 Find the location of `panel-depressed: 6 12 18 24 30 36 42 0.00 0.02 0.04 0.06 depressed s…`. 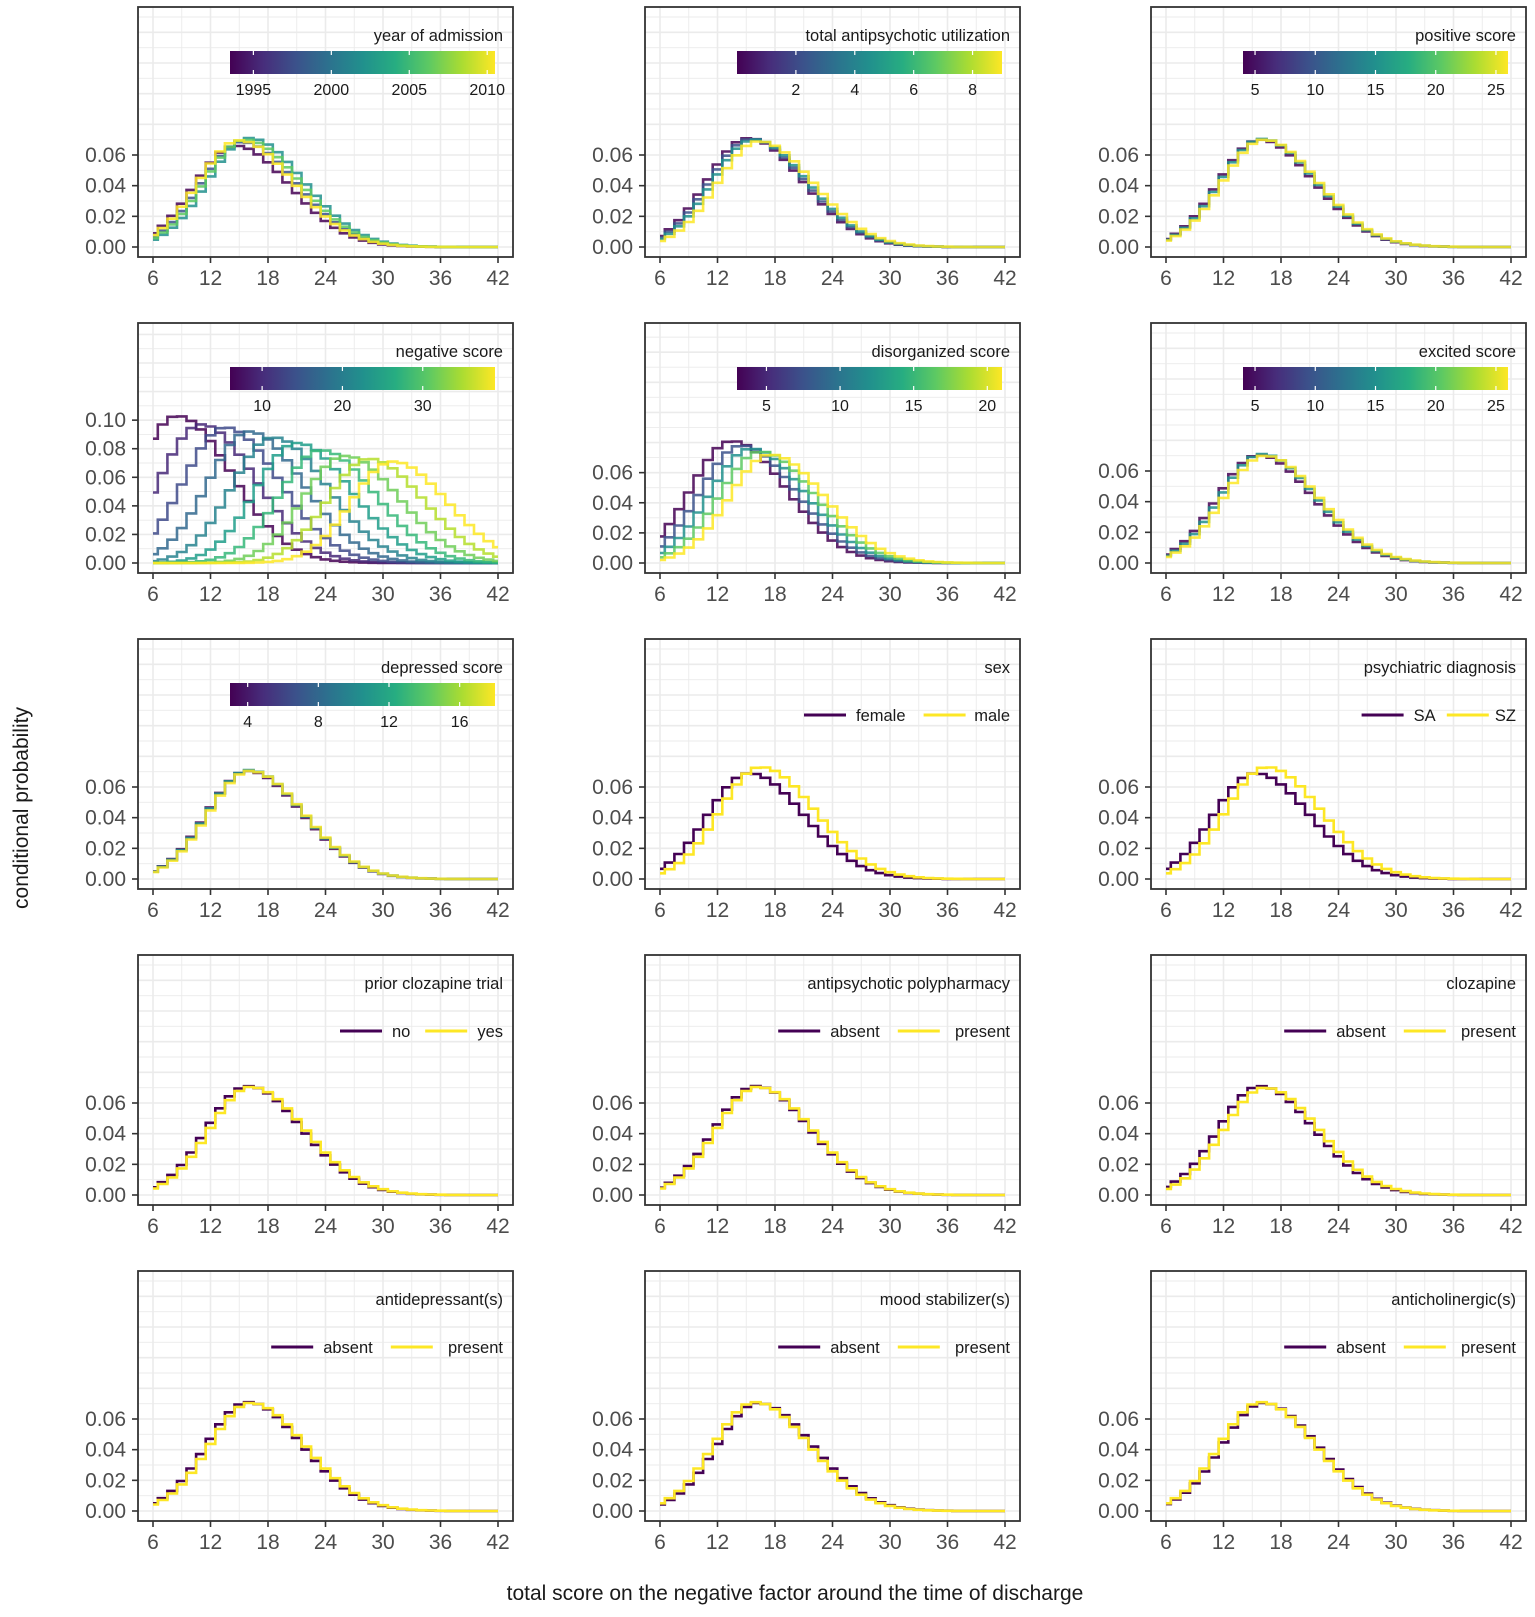

panel-depressed: 6 12 18 24 30 36 42 0.00 0.02 0.04 0.06 depressed s… is located at coordinates (299, 780).